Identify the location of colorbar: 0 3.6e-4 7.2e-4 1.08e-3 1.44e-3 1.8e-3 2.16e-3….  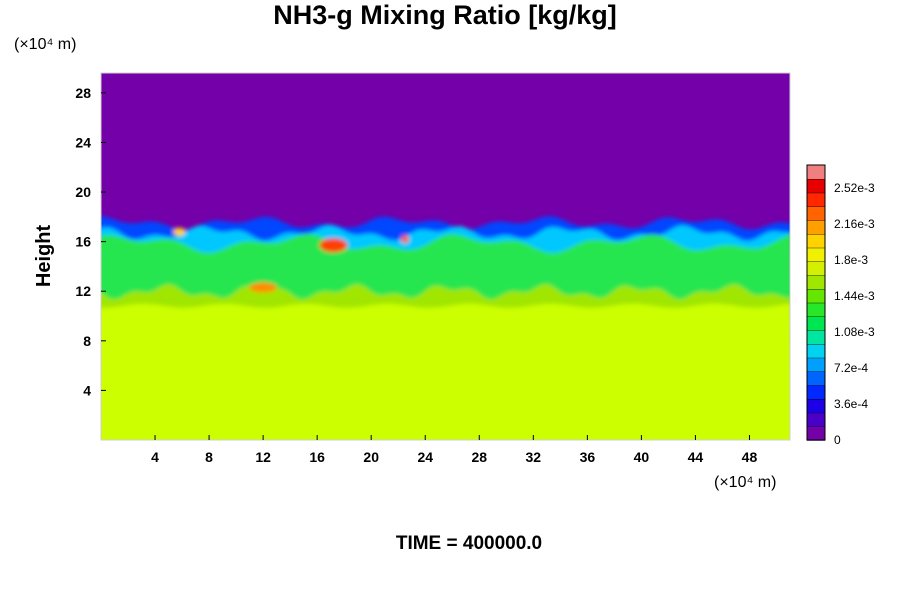
(840, 305).